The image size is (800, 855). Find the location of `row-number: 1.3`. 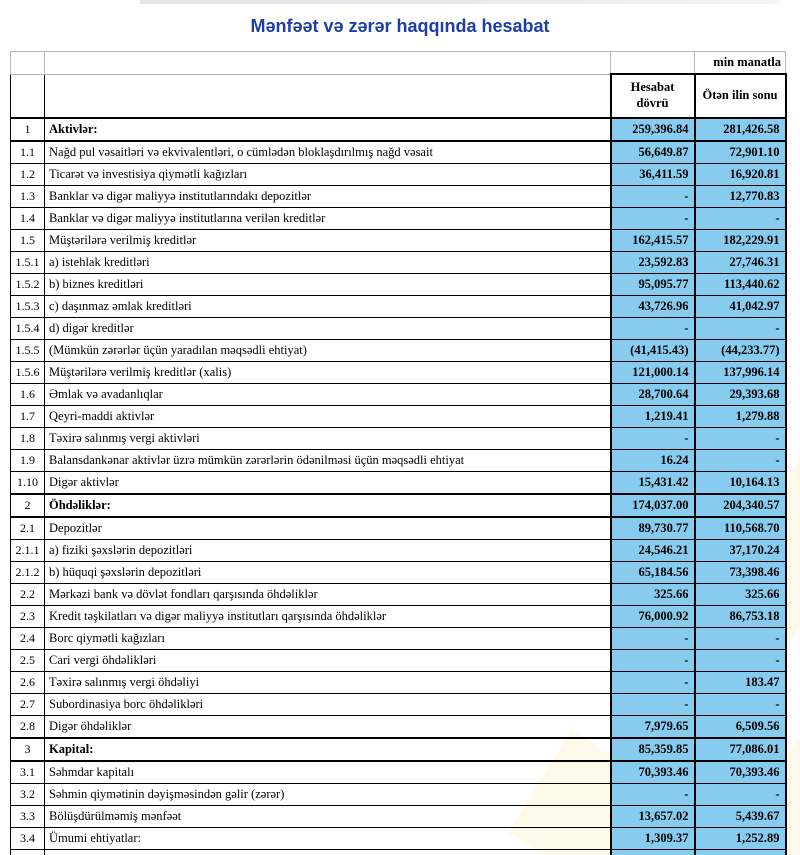

row-number: 1.3 is located at coordinates (27, 196).